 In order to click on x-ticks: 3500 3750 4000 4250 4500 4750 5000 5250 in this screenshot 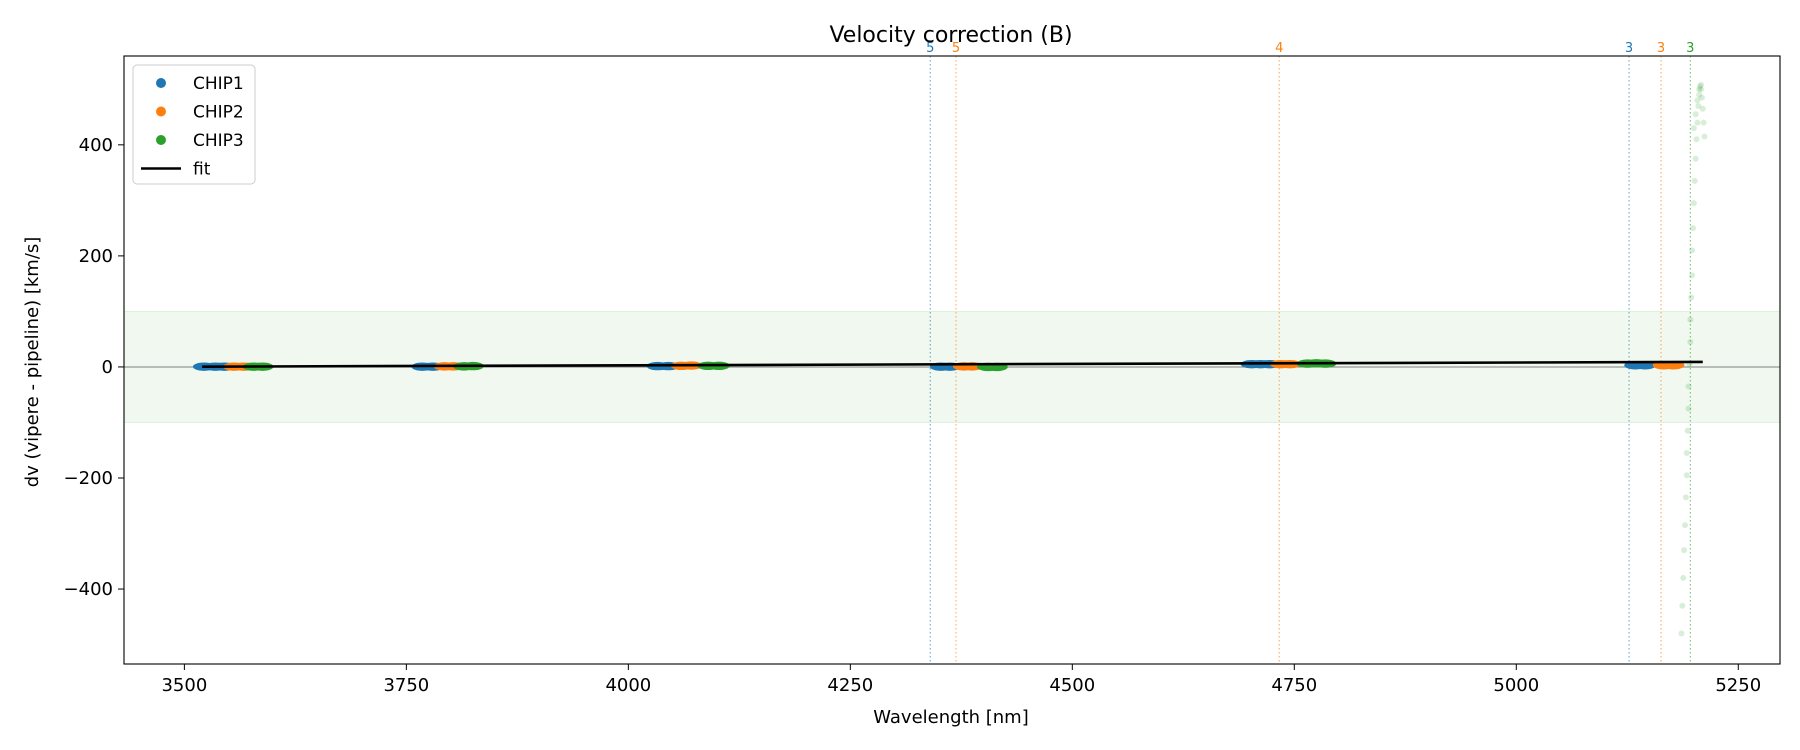, I will do `click(961, 680)`.